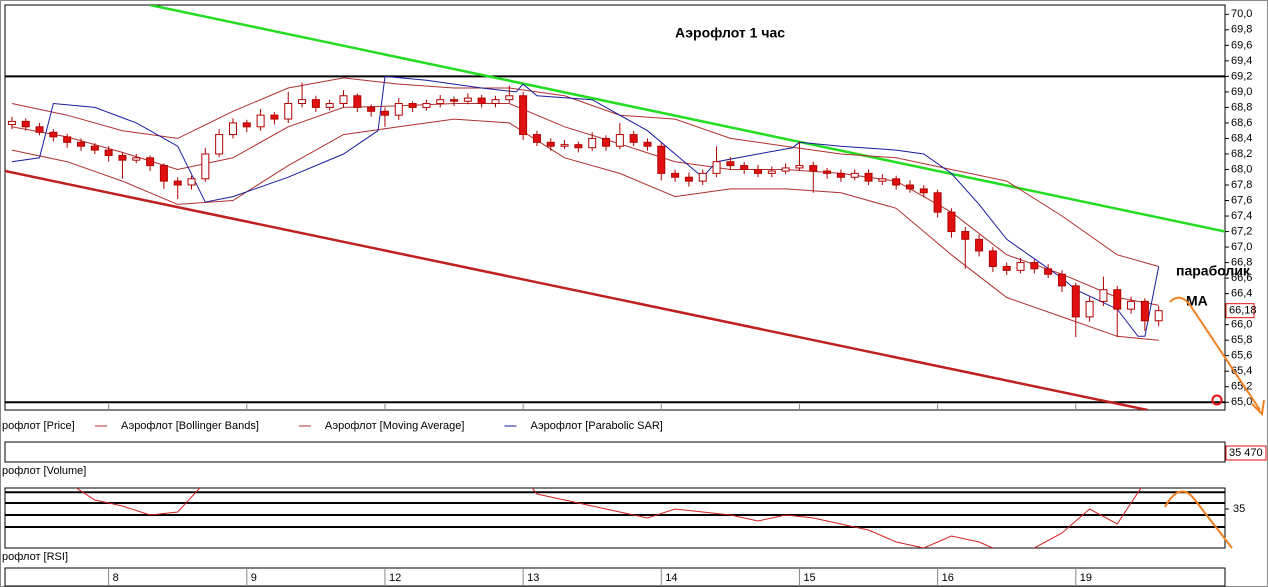 The image size is (1268, 587). What do you see at coordinates (948, 578) in the screenshot?
I see `x-tick-label: 16` at bounding box center [948, 578].